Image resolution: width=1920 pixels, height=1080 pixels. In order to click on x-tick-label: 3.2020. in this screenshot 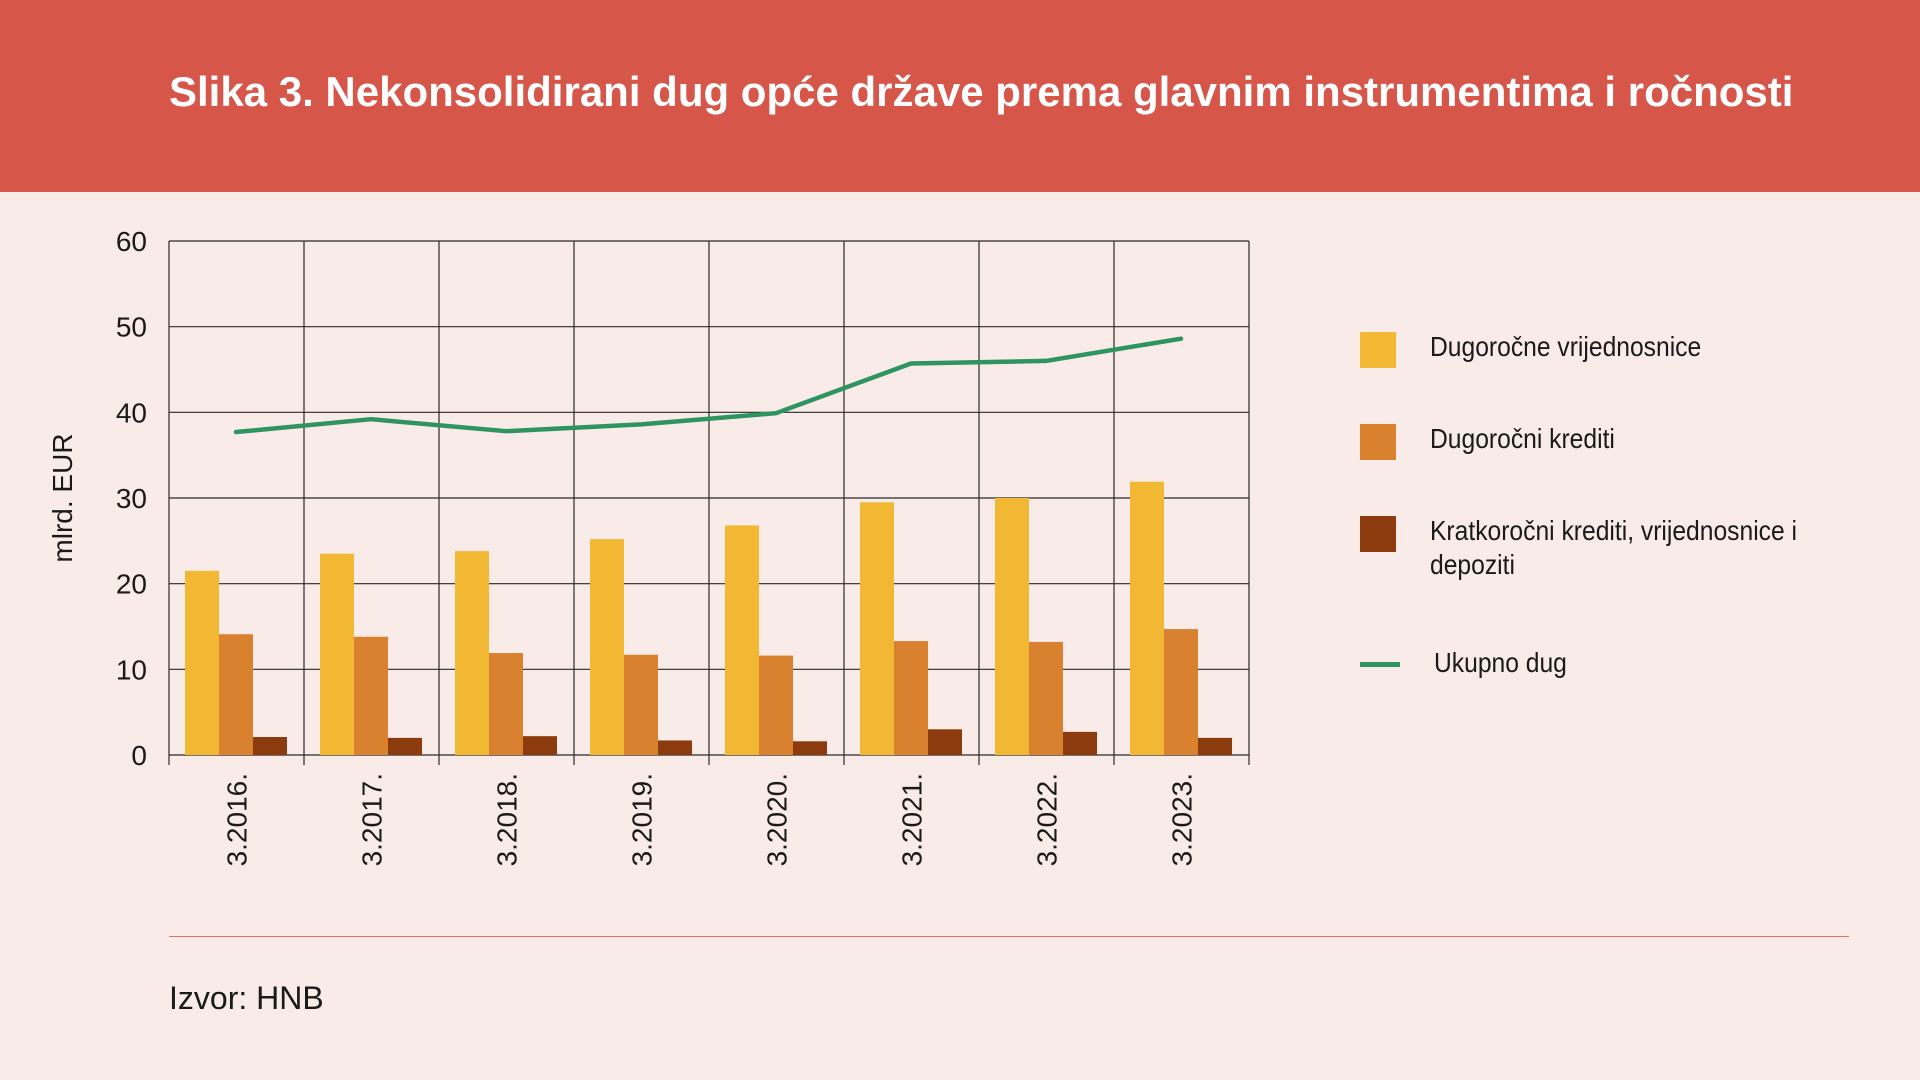, I will do `click(777, 819)`.